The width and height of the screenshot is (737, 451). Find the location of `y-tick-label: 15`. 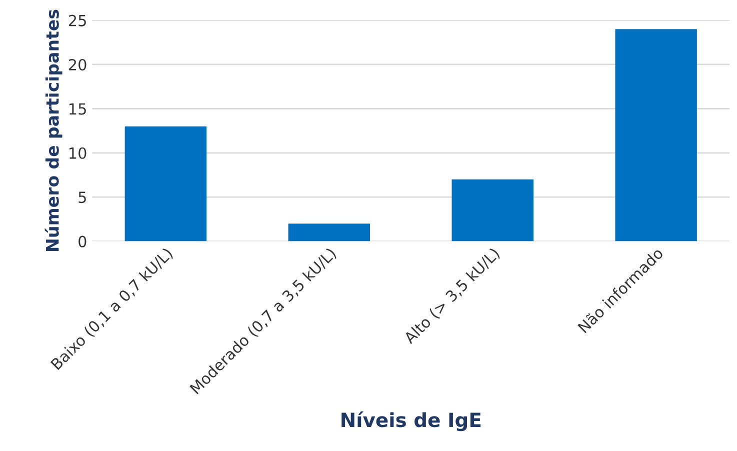

y-tick-label: 15 is located at coordinates (78, 109).